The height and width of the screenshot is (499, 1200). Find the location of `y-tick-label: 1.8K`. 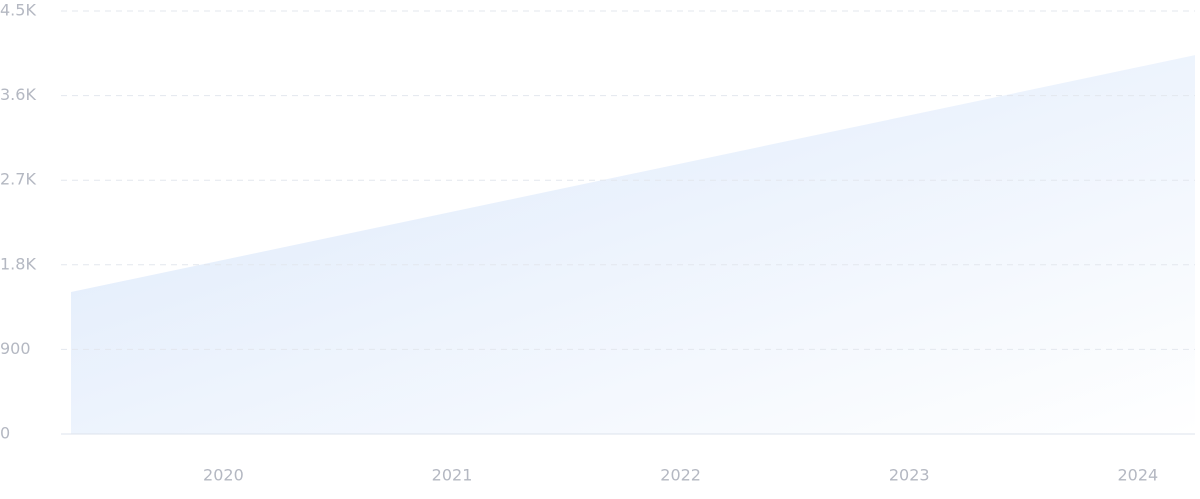

y-tick-label: 1.8K is located at coordinates (18, 263).